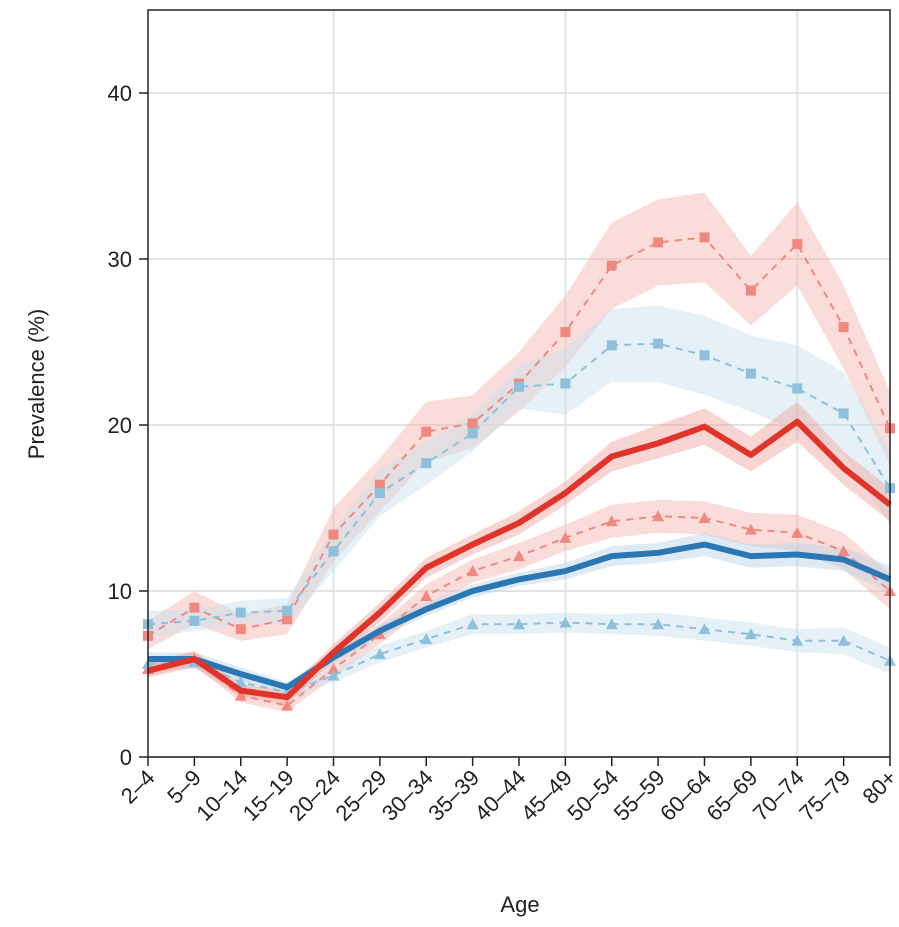 This screenshot has width=899, height=927. I want to click on x-tick-label: 60–64, so click(685, 795).